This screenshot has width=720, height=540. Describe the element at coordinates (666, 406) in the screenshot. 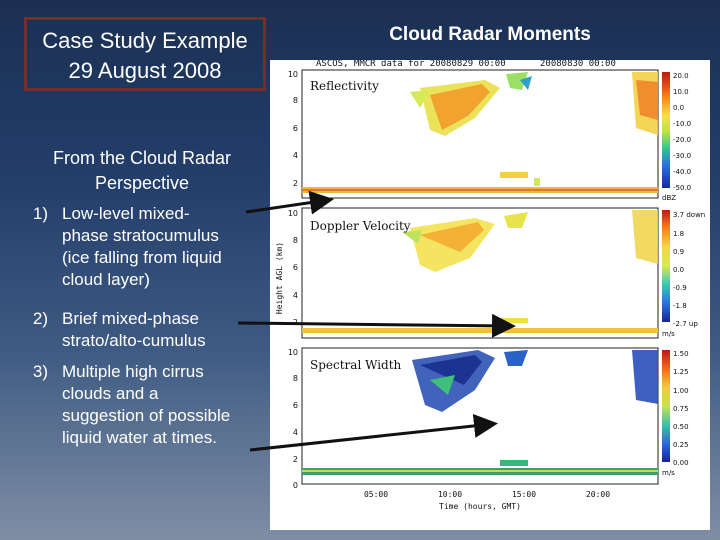

I see `width-colorbar` at that location.